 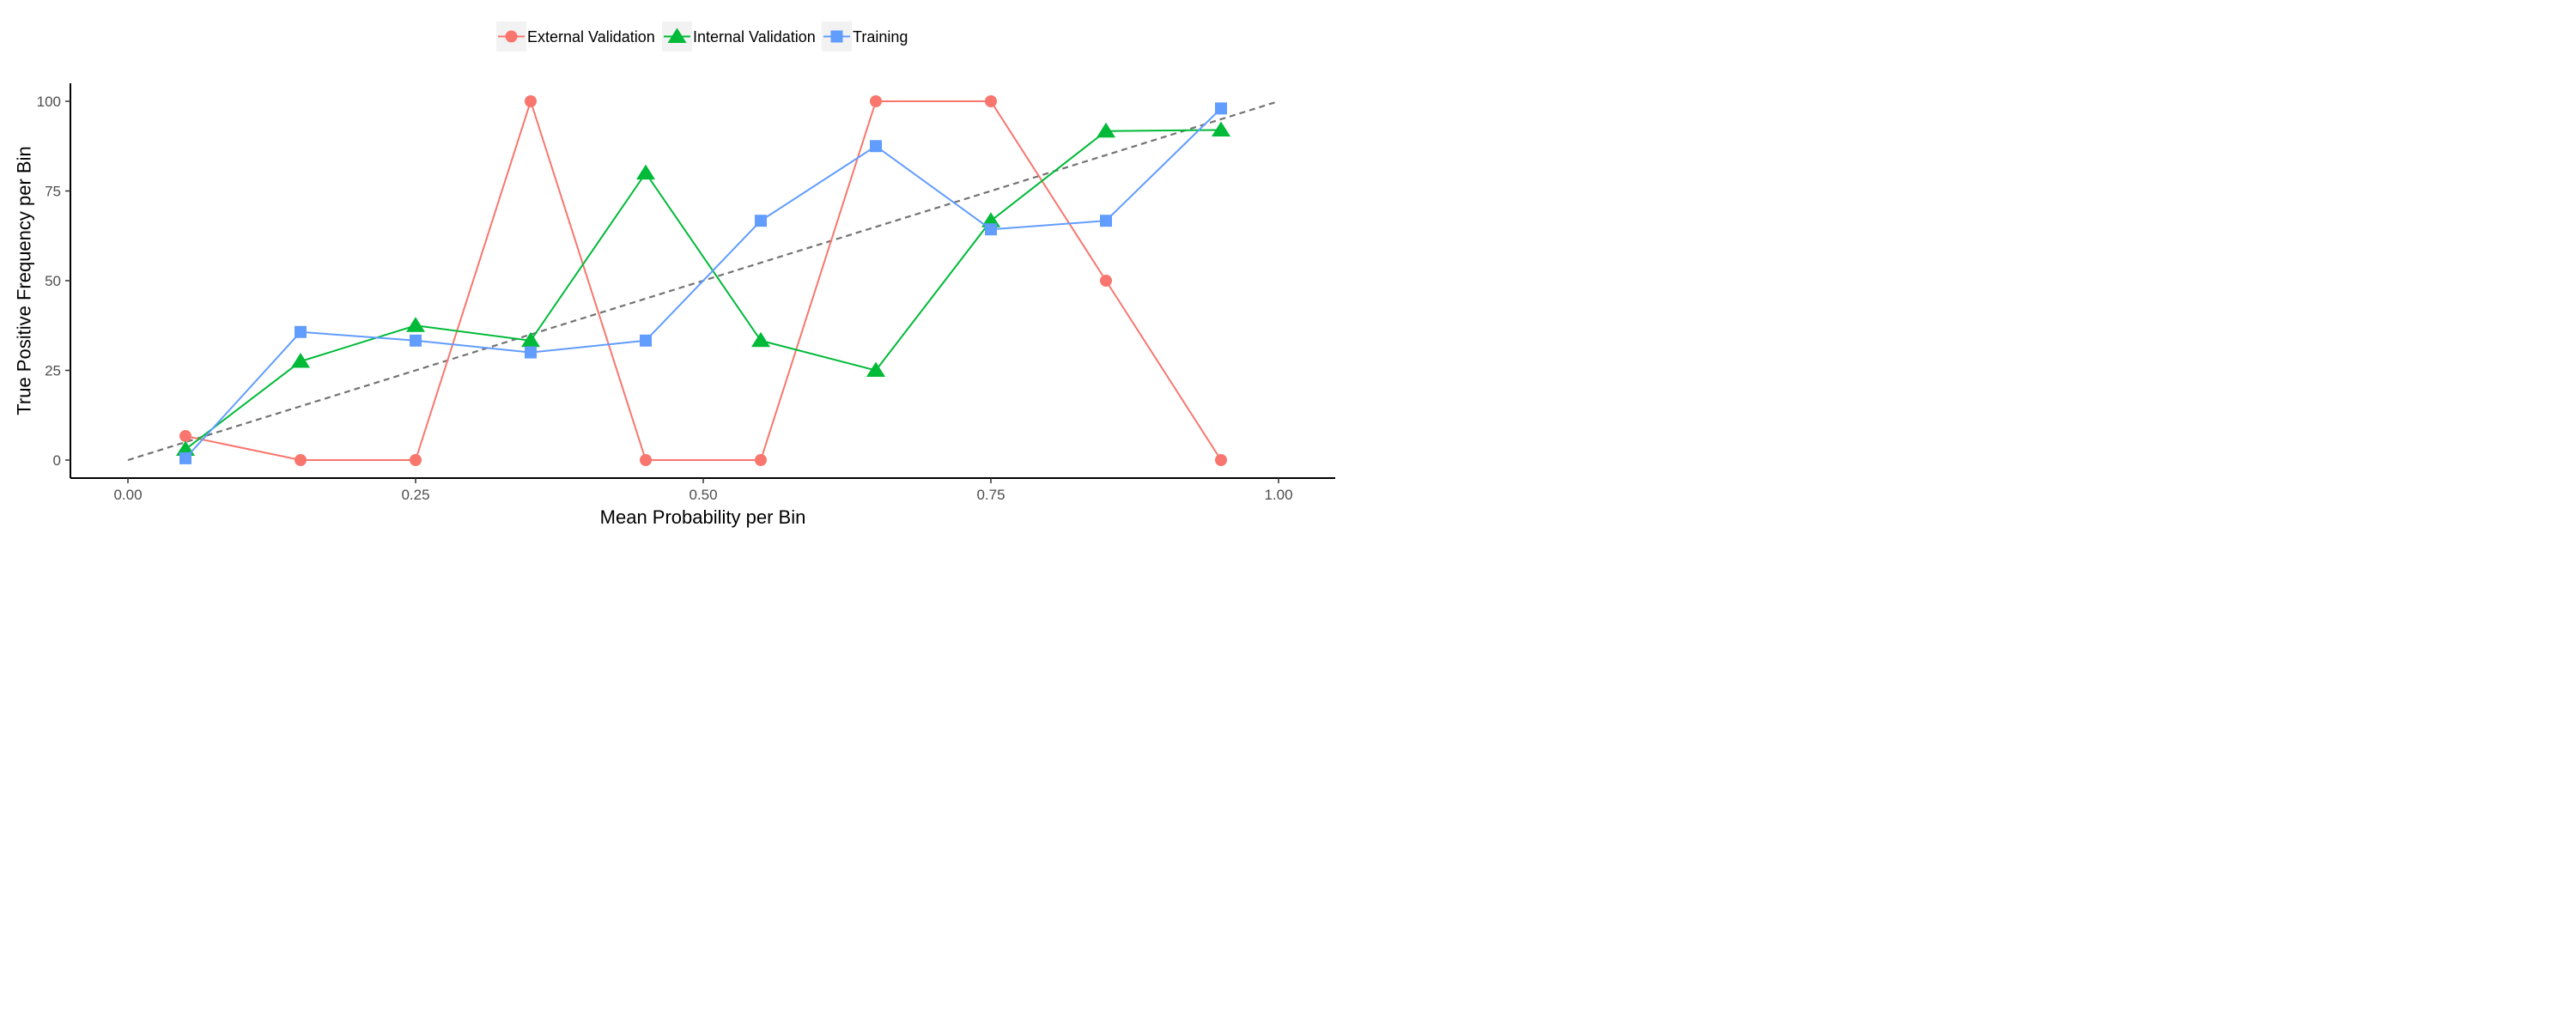 I want to click on series-training, so click(x=703, y=283).